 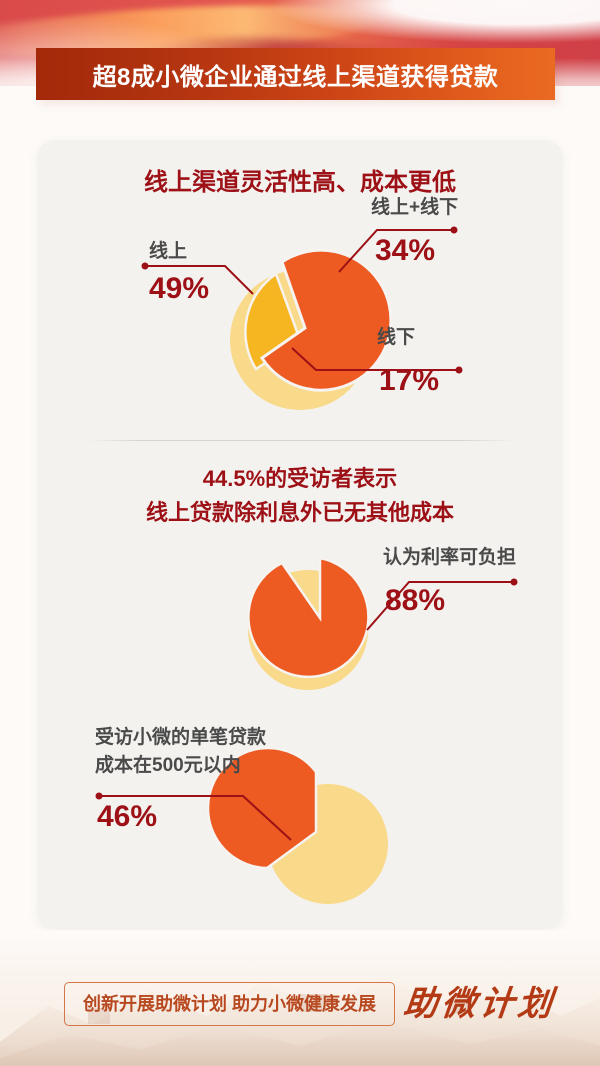 I want to click on chart-affordable-rate-pie, so click(x=317, y=627).